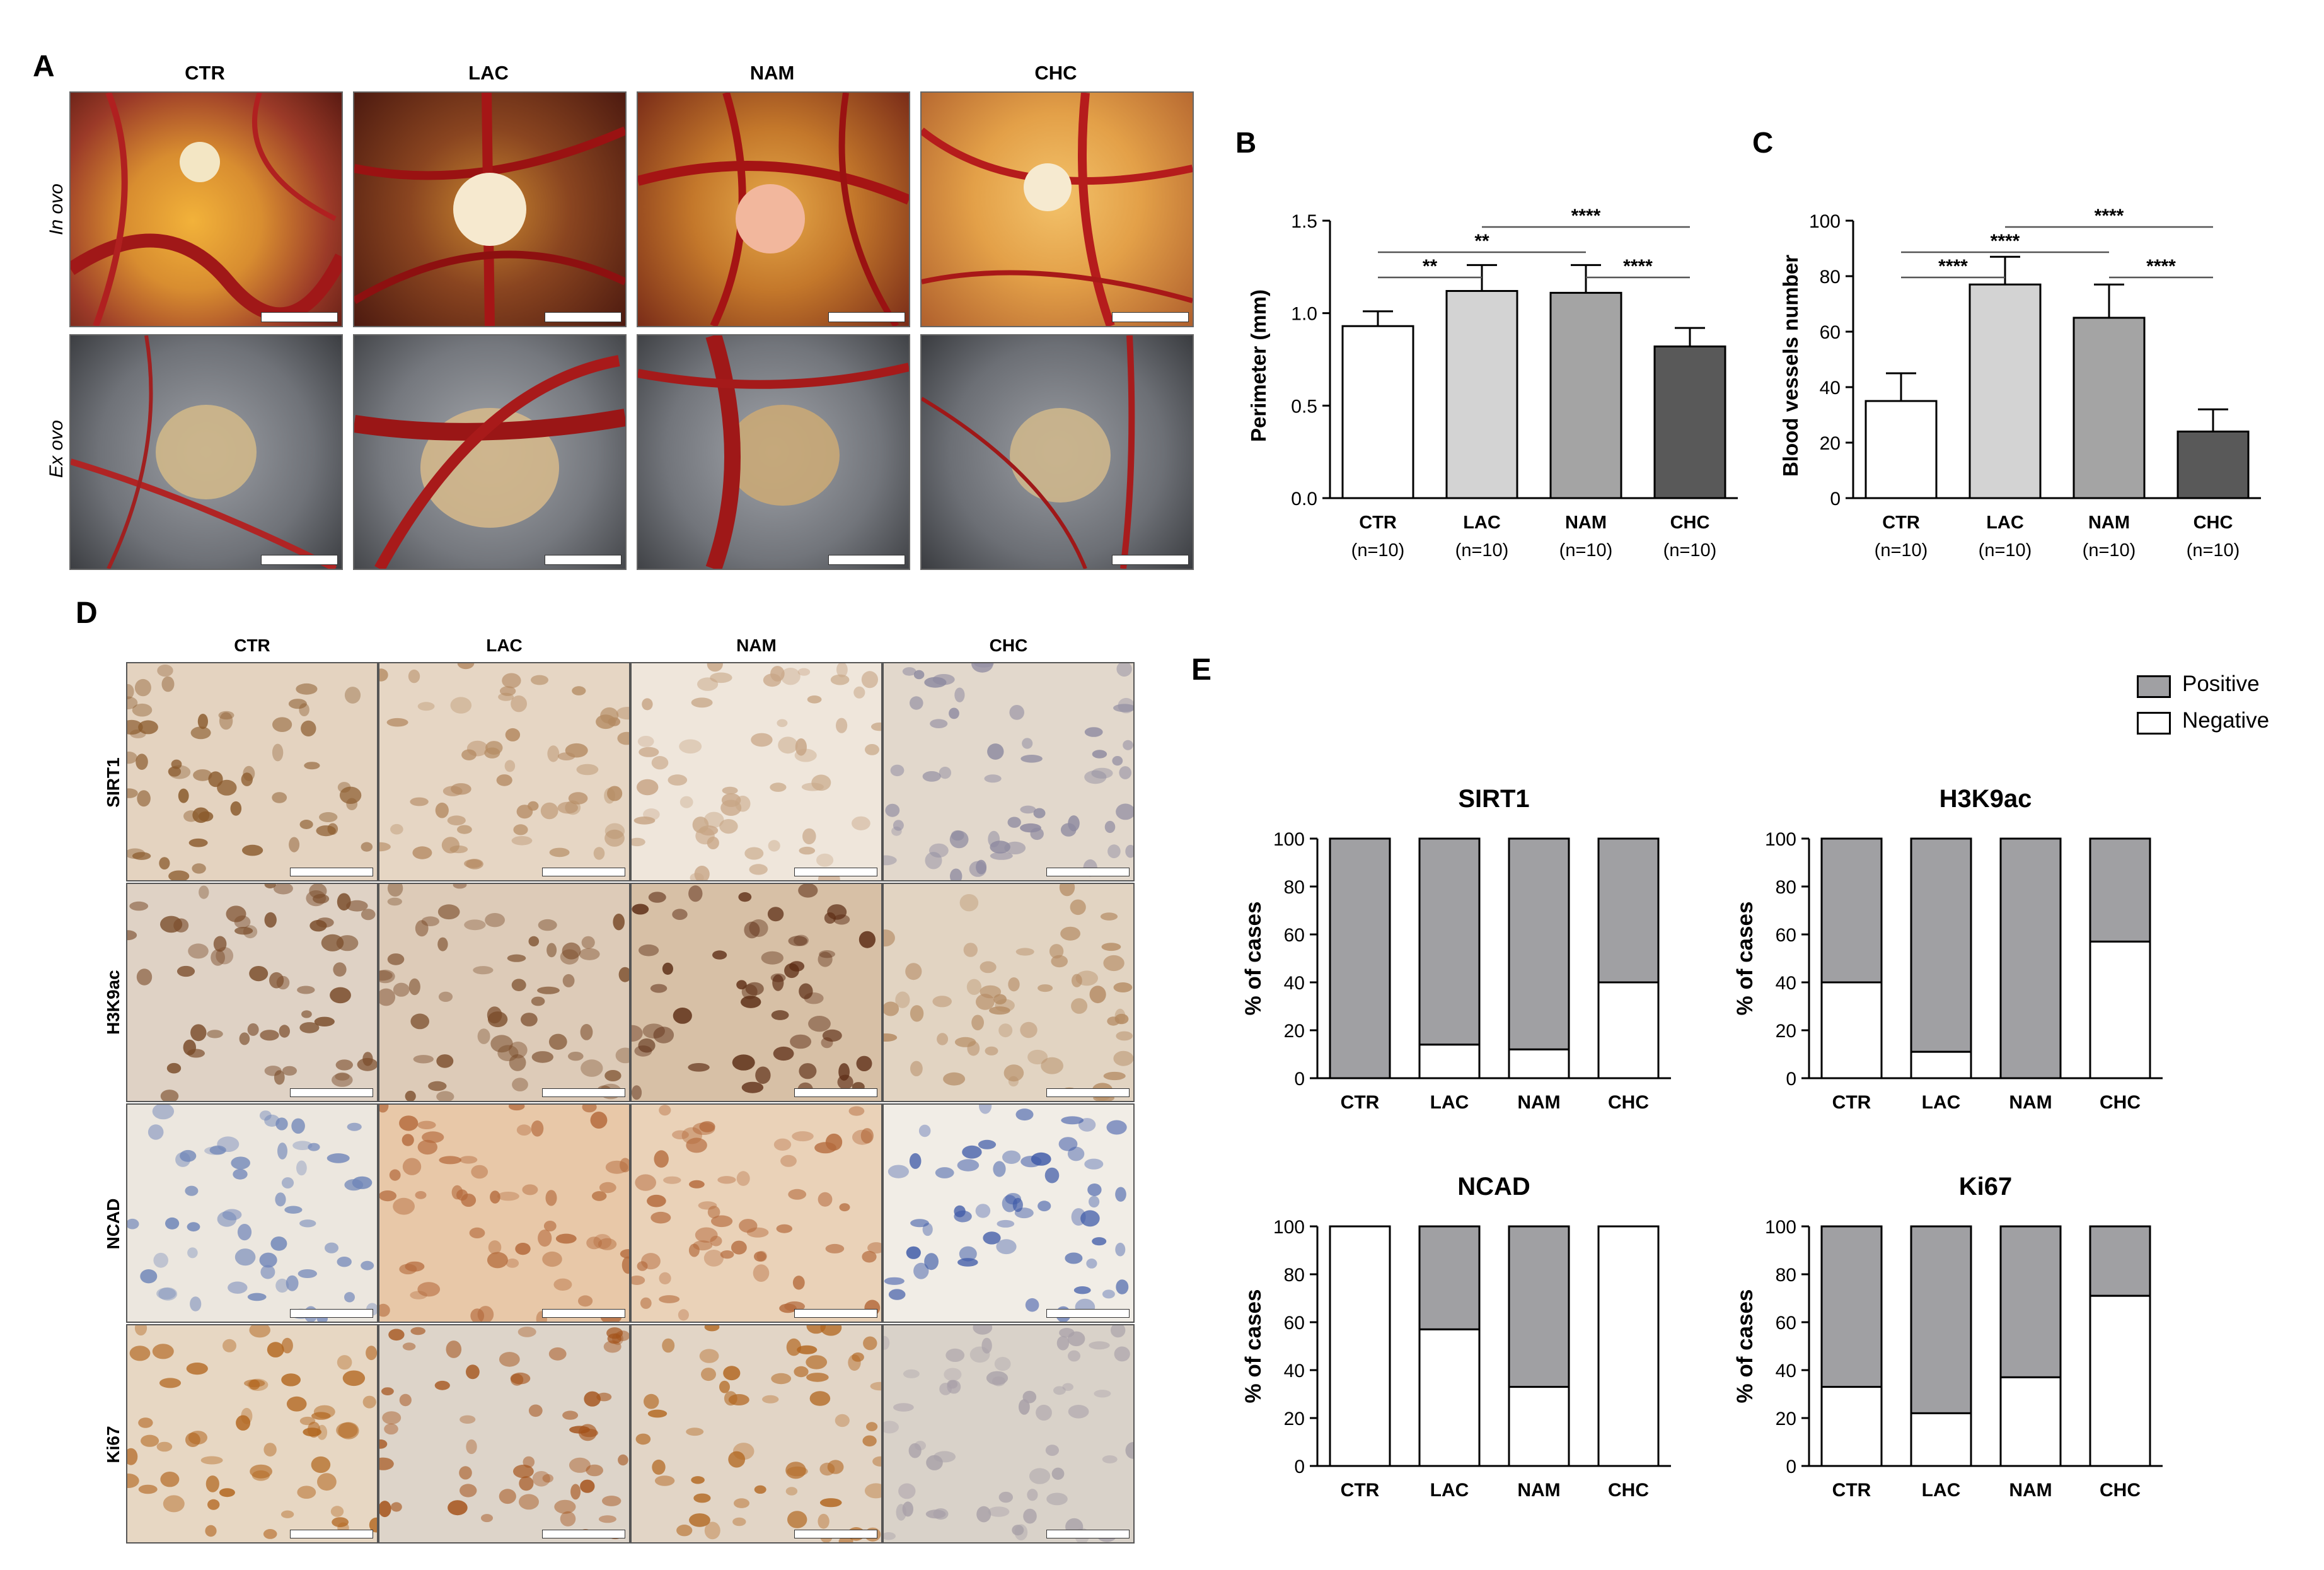 This screenshot has width=2324, height=1570. I want to click on h3k9ac-positive-chc, so click(2120, 890).